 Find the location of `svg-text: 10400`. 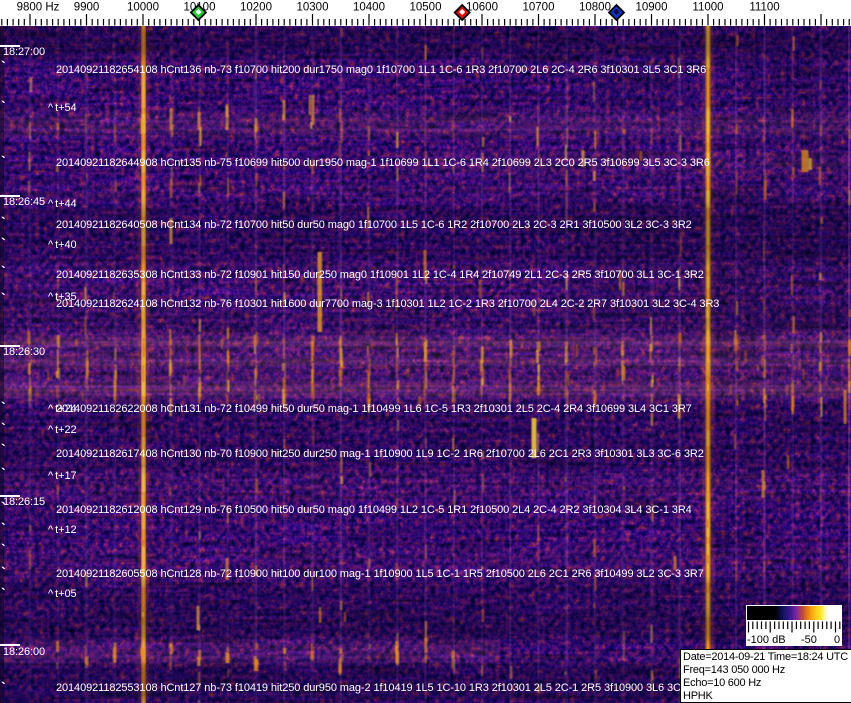

svg-text: 10400 is located at coordinates (369, 8).